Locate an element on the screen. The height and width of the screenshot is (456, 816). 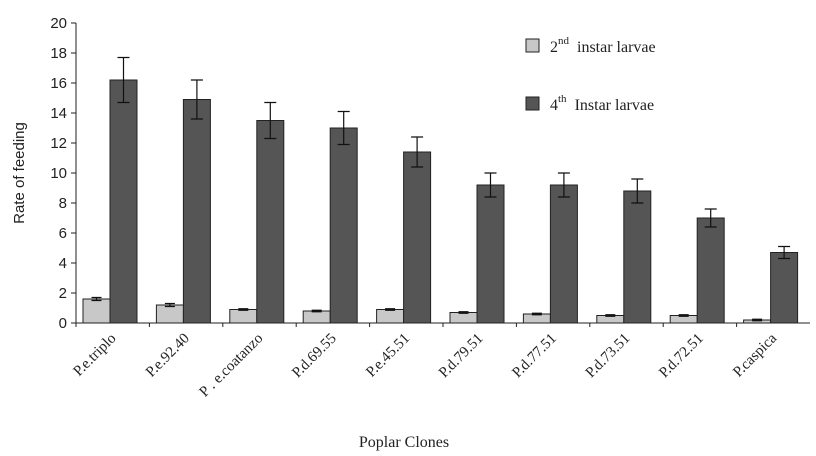
y-tick-label-20: 20 is located at coordinates (58, 23).